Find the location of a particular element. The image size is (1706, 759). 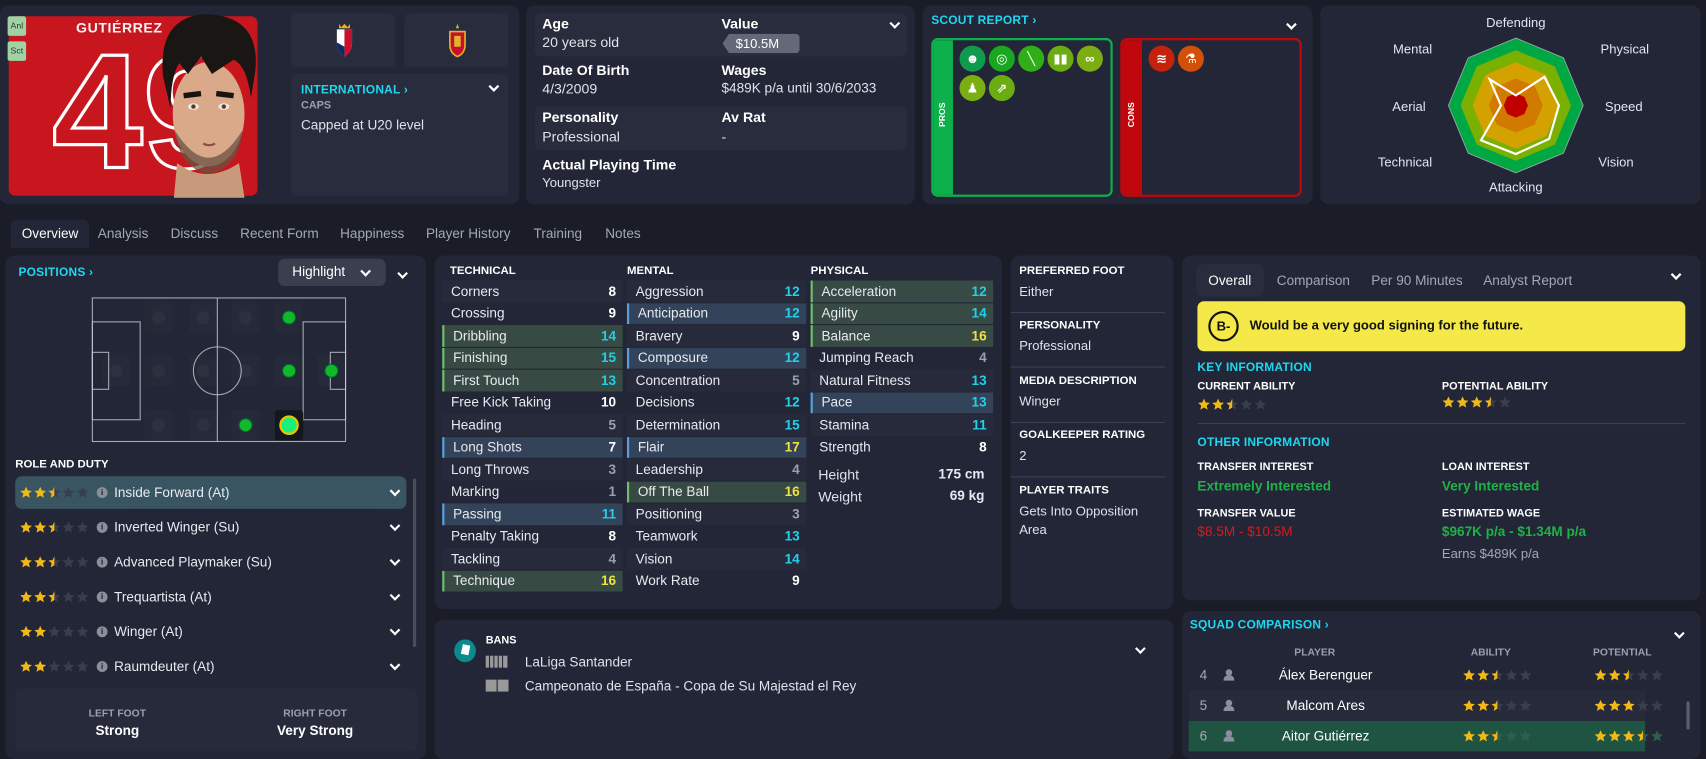

attribute-row: Long Shots 7 is located at coordinates (532, 447).